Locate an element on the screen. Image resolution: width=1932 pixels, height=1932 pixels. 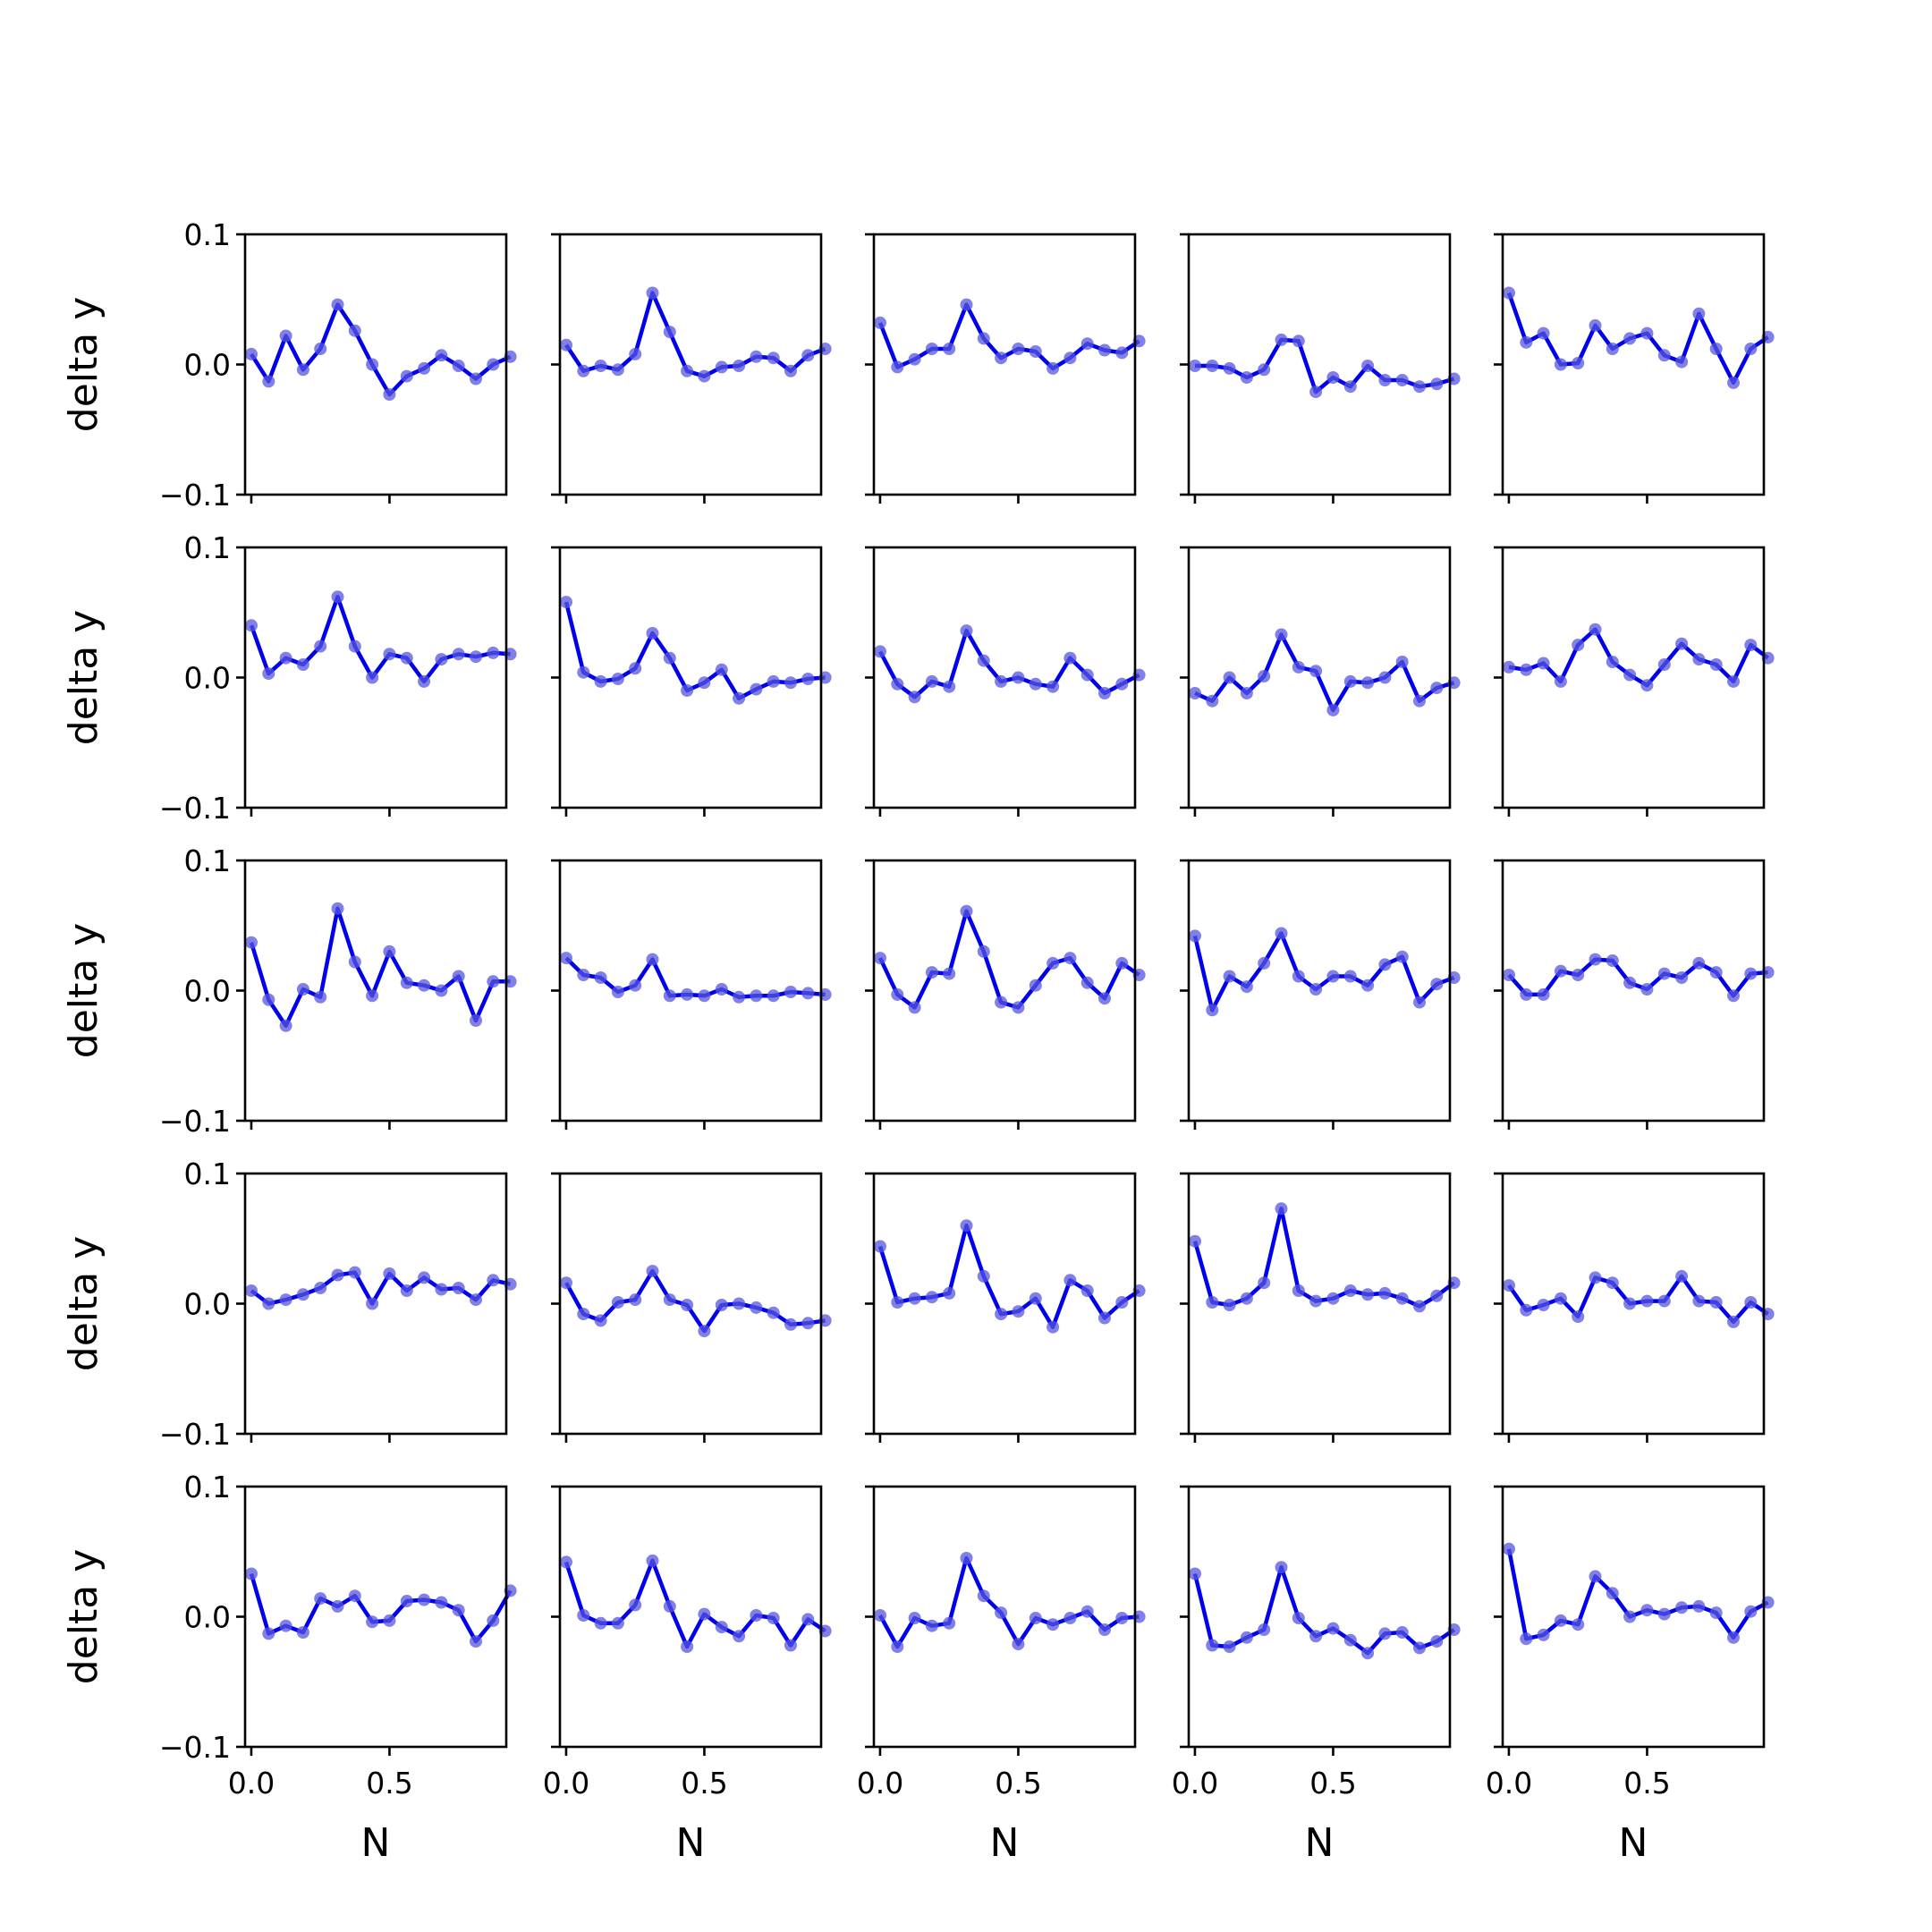
panel-r2-c5 is located at coordinates (1634, 681).